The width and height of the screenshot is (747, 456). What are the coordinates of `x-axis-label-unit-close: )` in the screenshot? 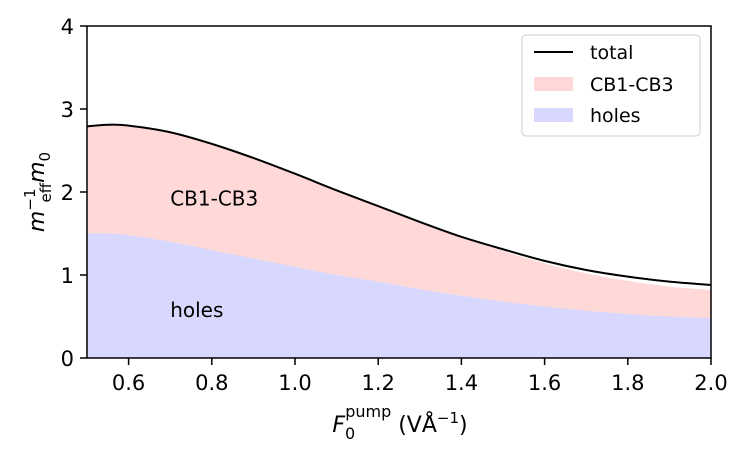 It's located at (463, 425).